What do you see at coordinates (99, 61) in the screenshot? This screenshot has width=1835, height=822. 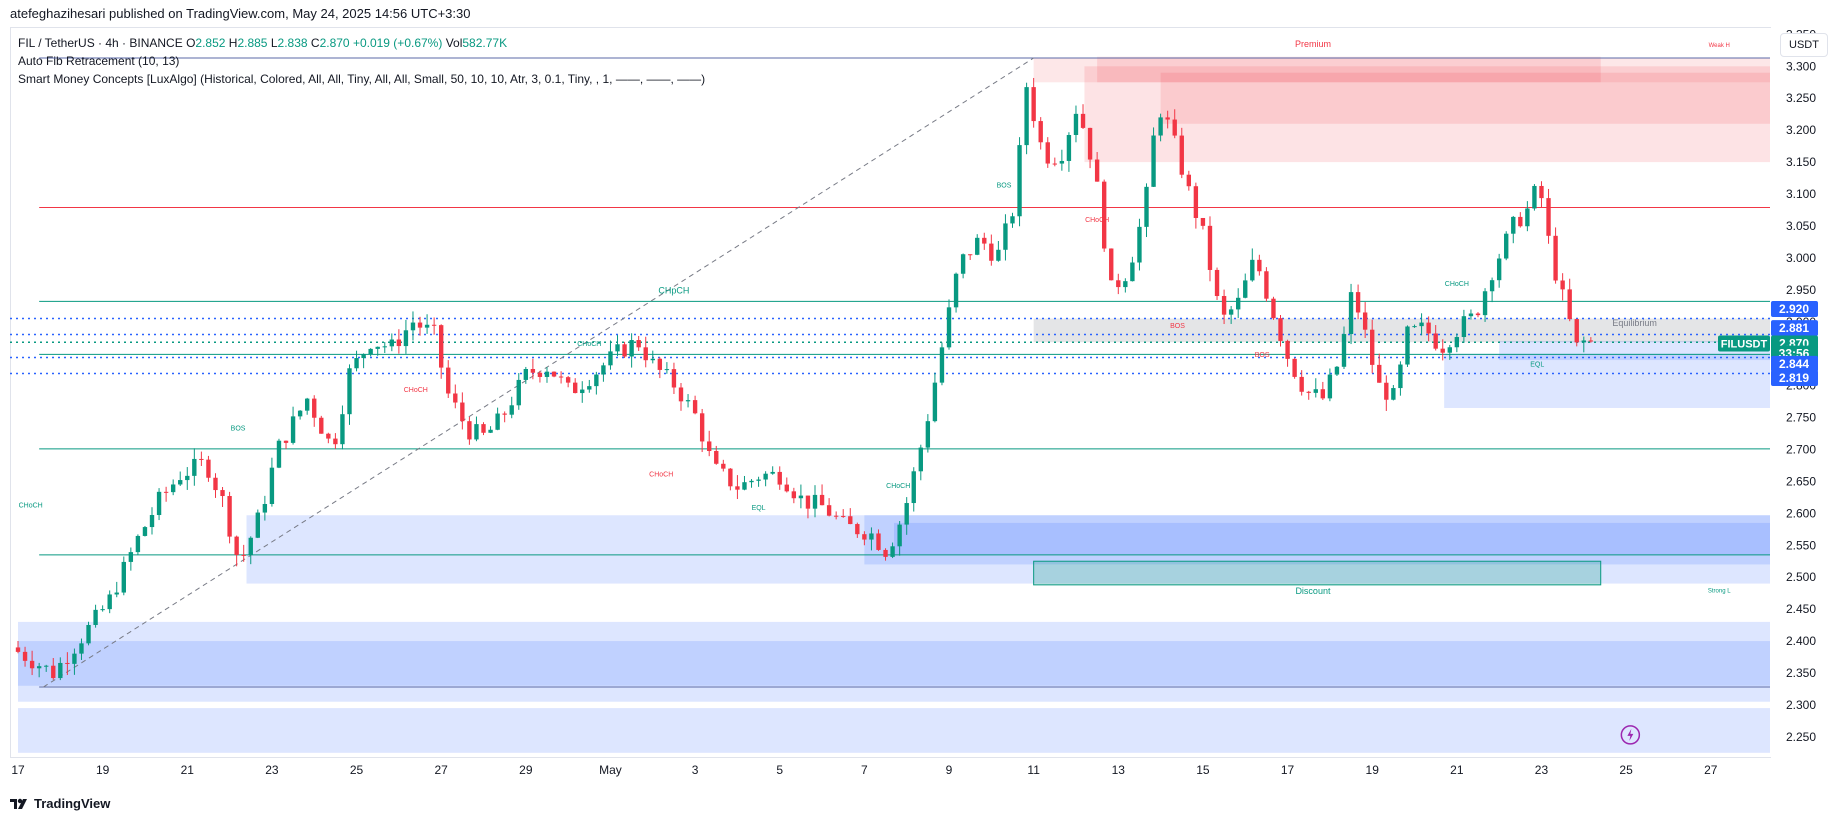 I see `indicator-fib: Auto Fib Retracement (10, 13)` at bounding box center [99, 61].